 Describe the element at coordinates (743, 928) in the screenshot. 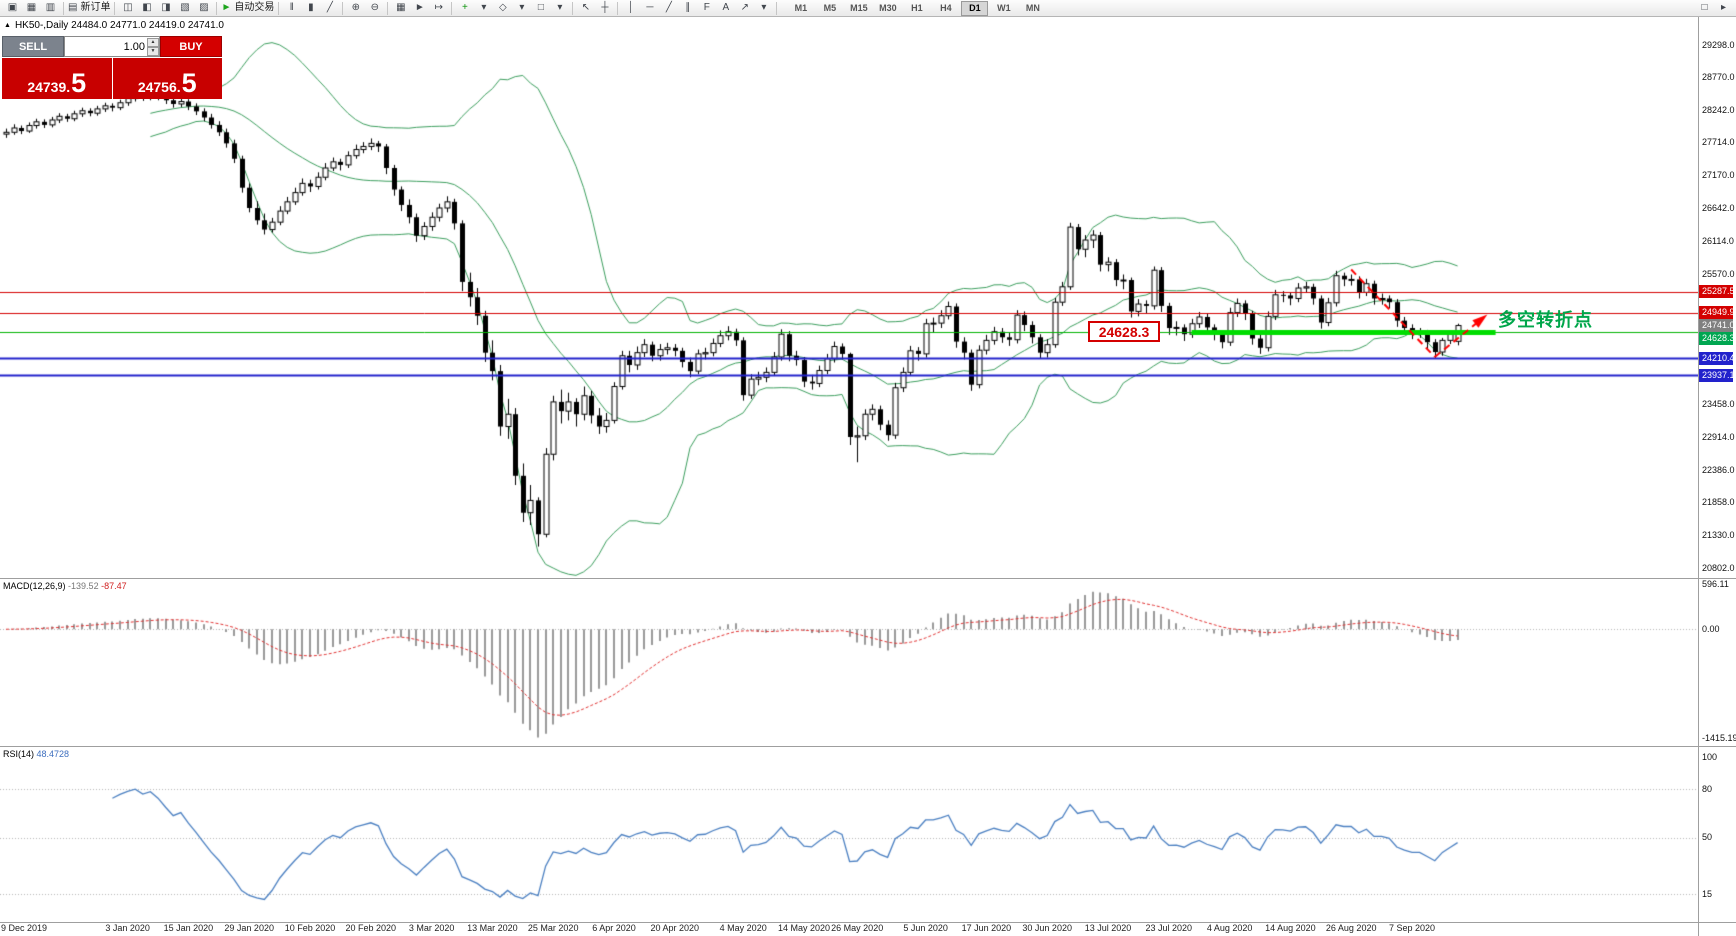

I see `date-axis-label: 4 May 2020` at that location.